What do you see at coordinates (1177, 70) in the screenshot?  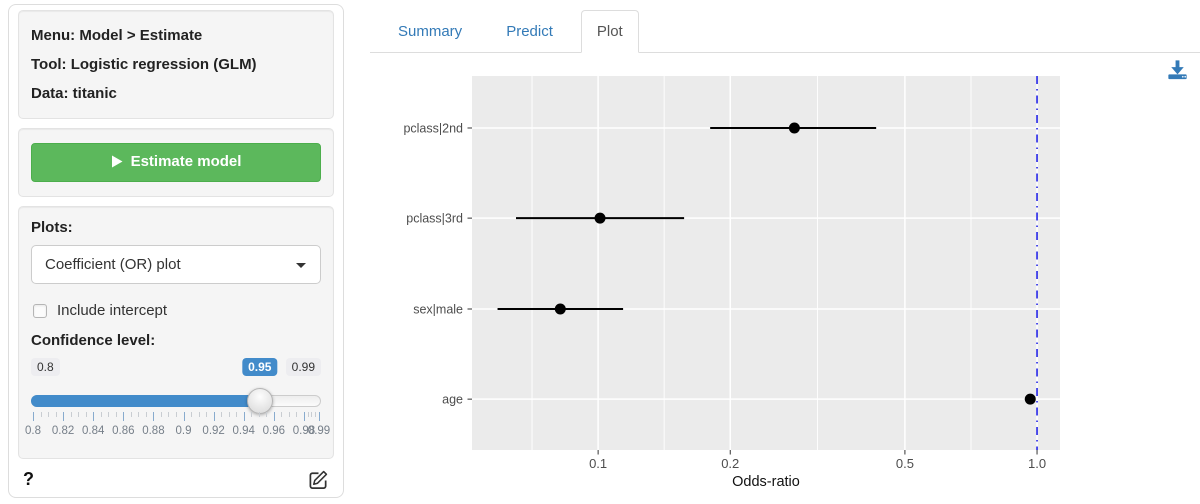 I see `download-plot-icon` at bounding box center [1177, 70].